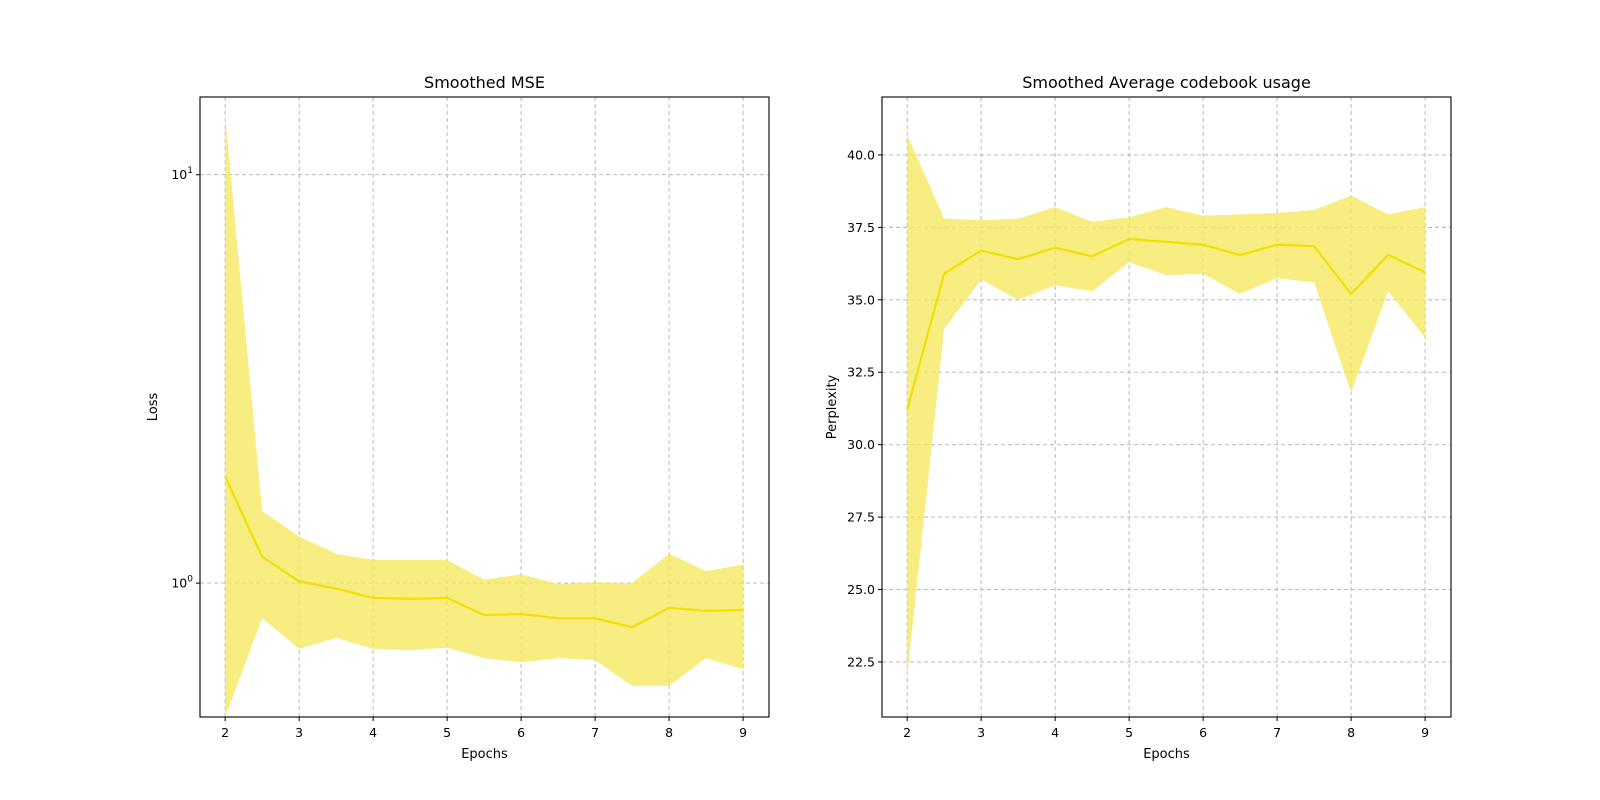 This screenshot has height=800, width=1600. What do you see at coordinates (861, 517) in the screenshot?
I see `perplexity-y-tick-label: 27.5` at bounding box center [861, 517].